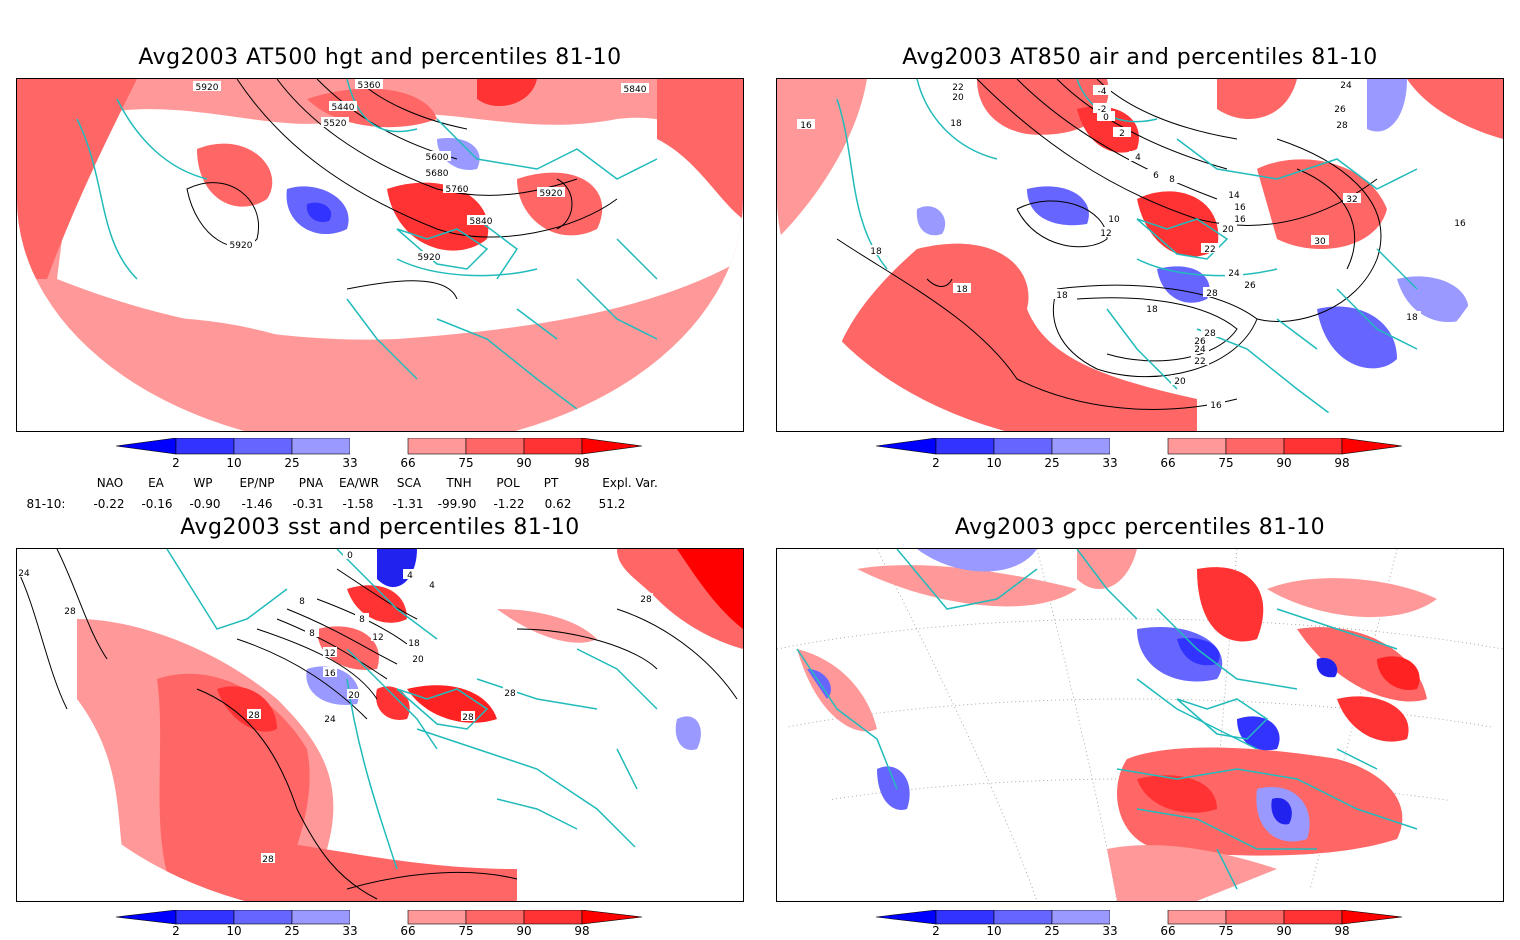 The height and width of the screenshot is (940, 1520). What do you see at coordinates (994, 463) in the screenshot?
I see `colorbar-label: 10` at bounding box center [994, 463].